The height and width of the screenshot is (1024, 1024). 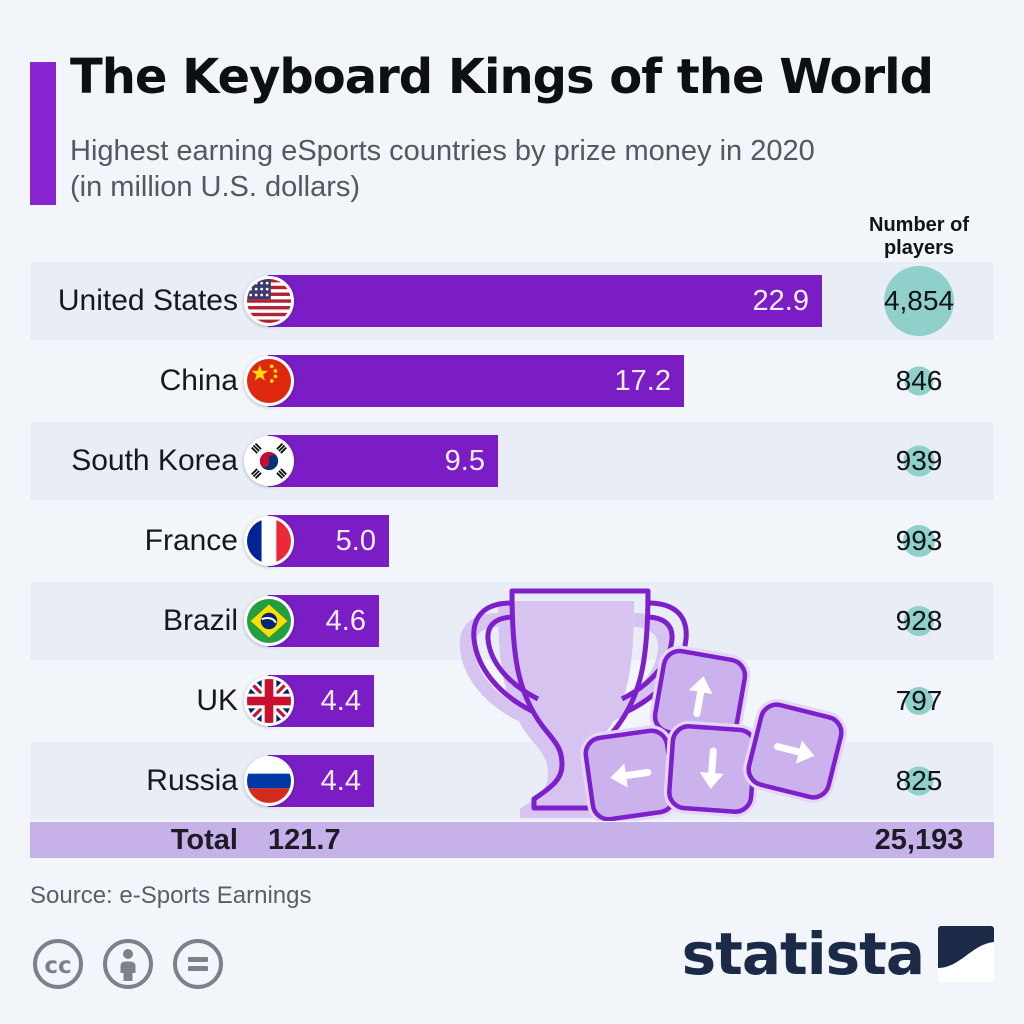 What do you see at coordinates (43, 133) in the screenshot?
I see `title-accent-bar` at bounding box center [43, 133].